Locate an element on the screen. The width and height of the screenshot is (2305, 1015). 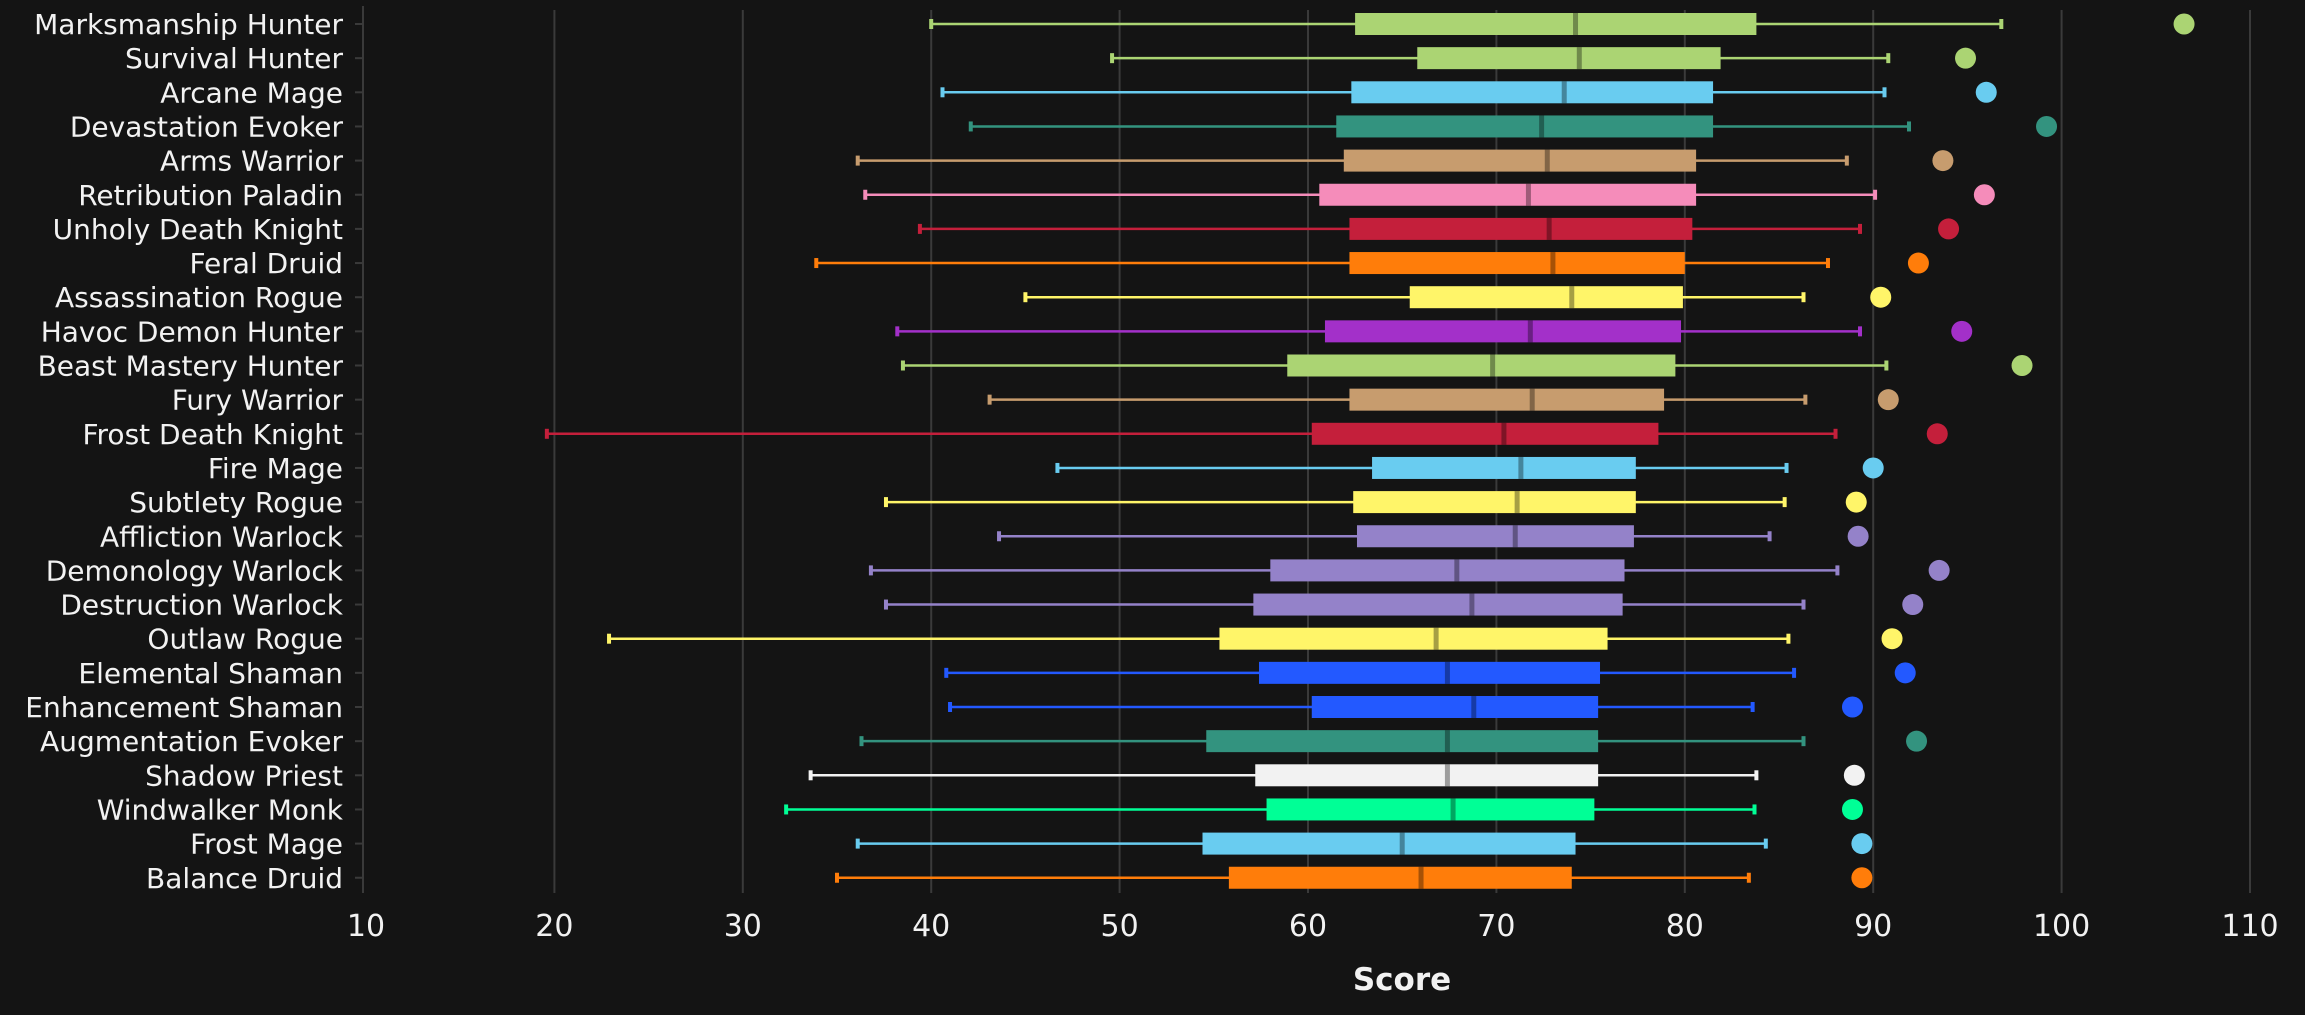
box-row: Frost Mage is located at coordinates (1031, 844).